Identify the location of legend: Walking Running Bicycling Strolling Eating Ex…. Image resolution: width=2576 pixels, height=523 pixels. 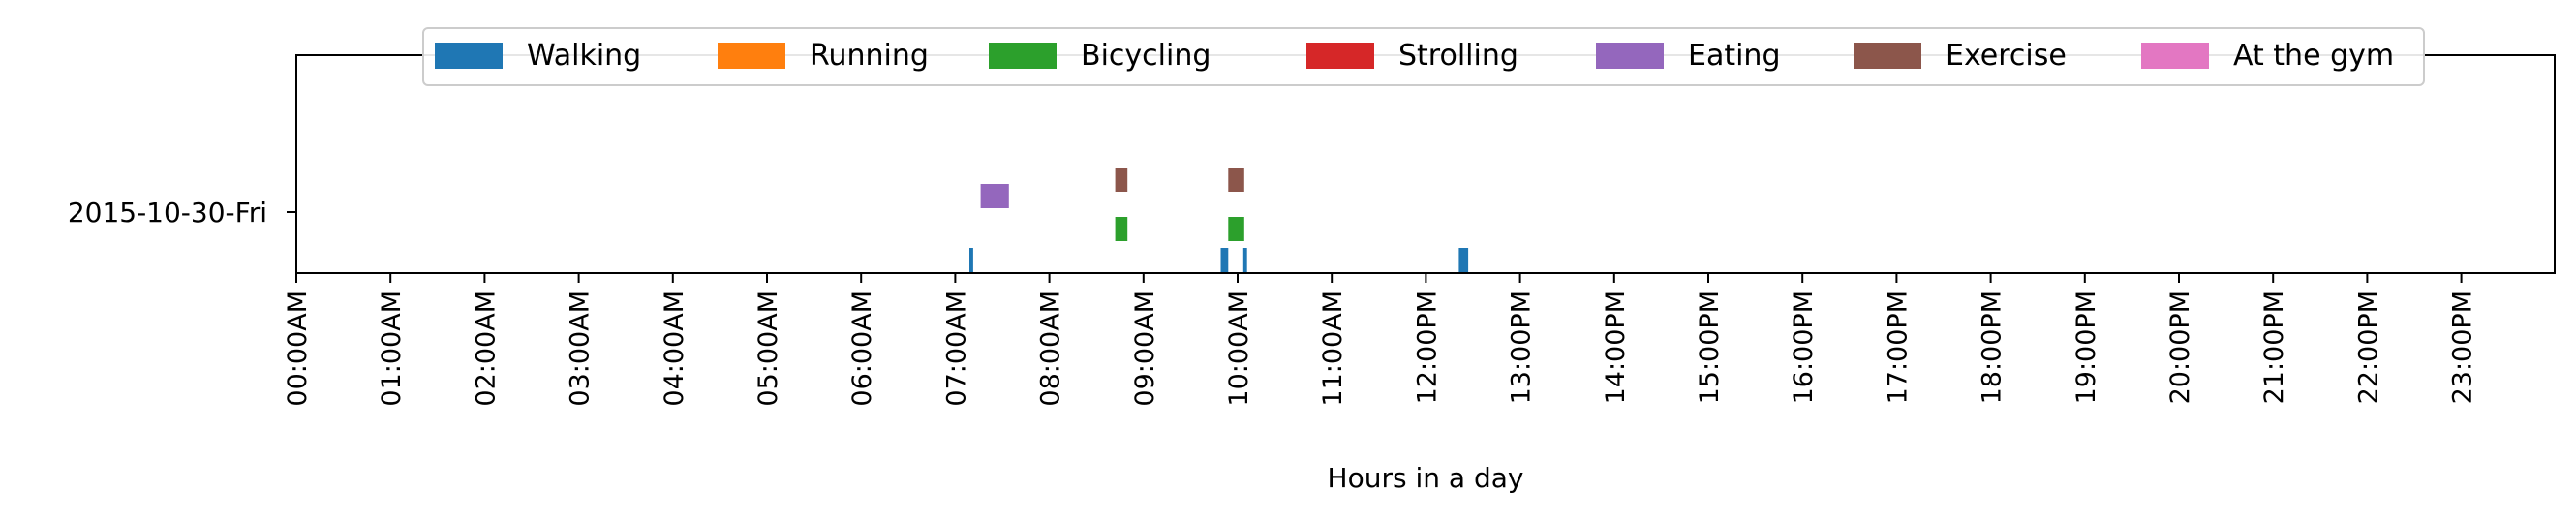
(1423, 56).